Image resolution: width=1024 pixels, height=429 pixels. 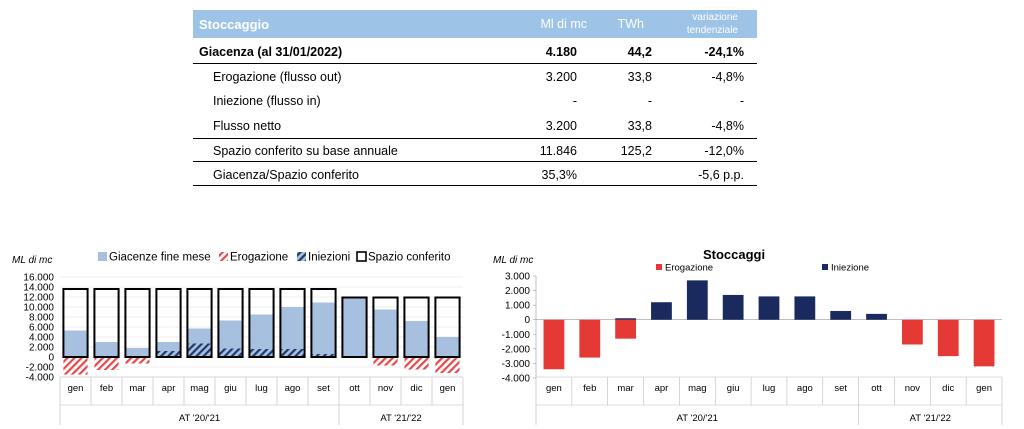 What do you see at coordinates (41, 328) in the screenshot?
I see `y-tick-label: 6.000` at bounding box center [41, 328].